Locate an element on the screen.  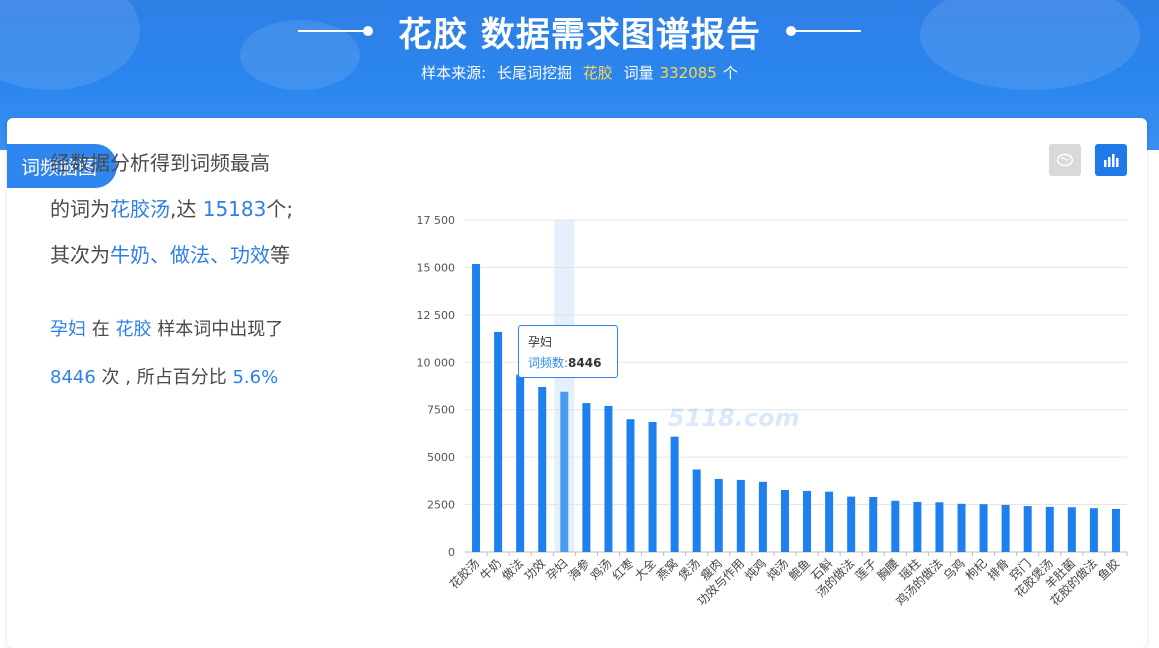
summary-line-1: 经数据分析得到词频最高 is located at coordinates (160, 163).